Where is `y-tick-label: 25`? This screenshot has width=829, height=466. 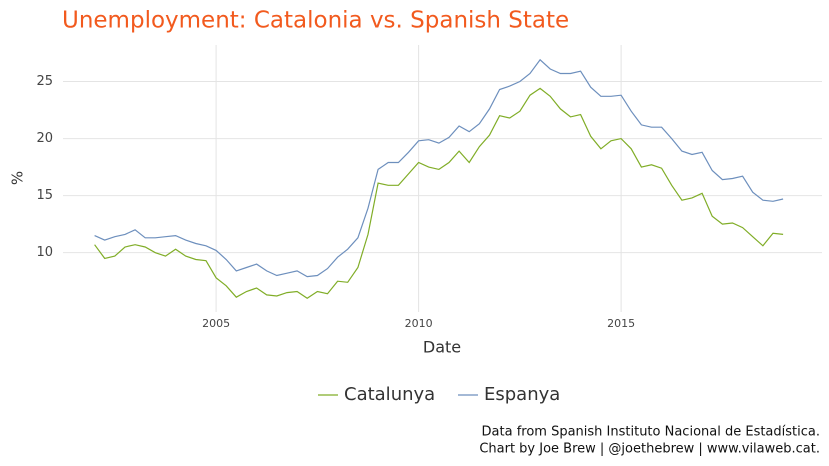
y-tick-label: 25 is located at coordinates (44, 81).